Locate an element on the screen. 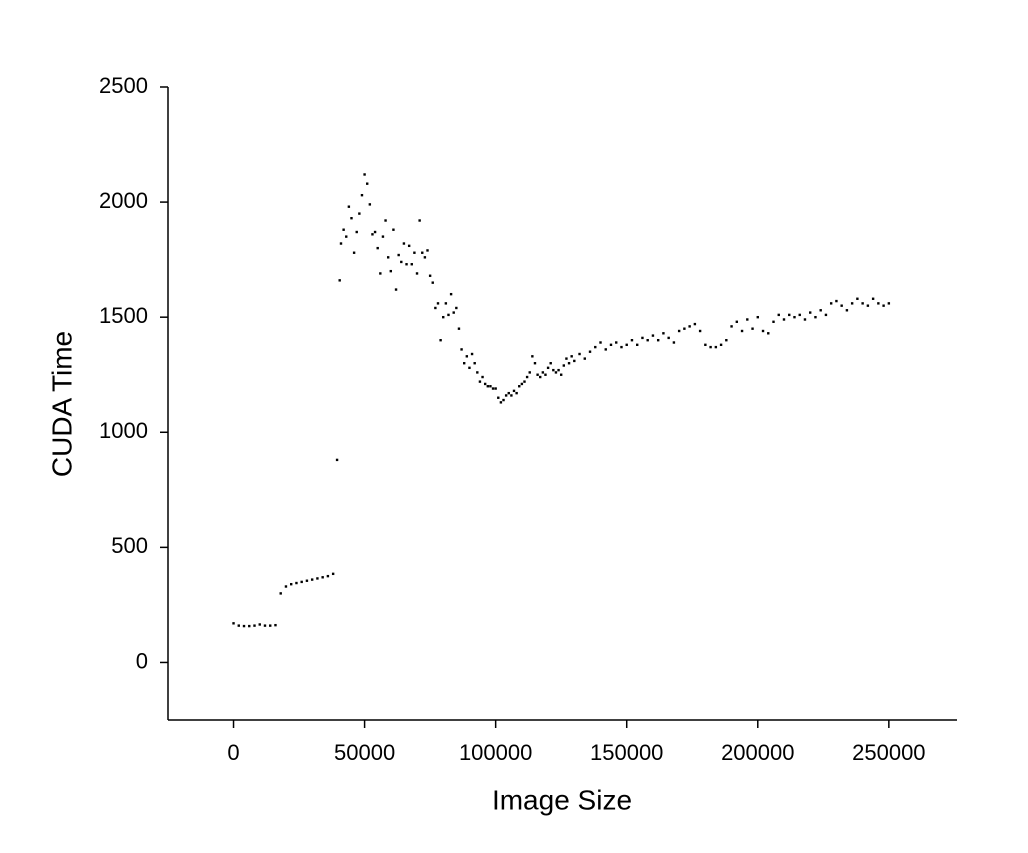  x-tick-label: 0 is located at coordinates (233, 752).